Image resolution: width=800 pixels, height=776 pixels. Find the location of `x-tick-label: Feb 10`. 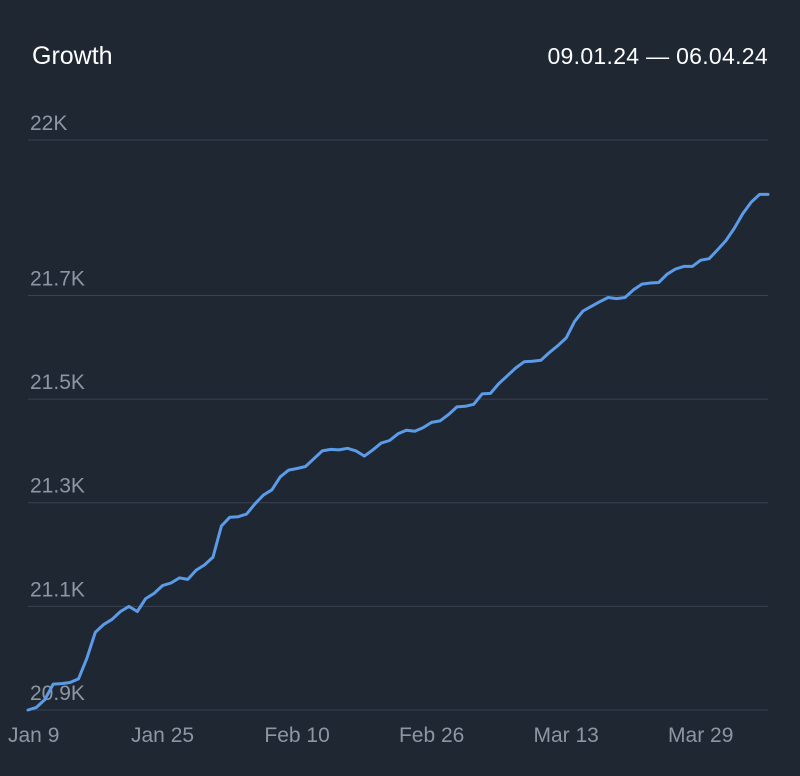

x-tick-label: Feb 10 is located at coordinates (296, 735).